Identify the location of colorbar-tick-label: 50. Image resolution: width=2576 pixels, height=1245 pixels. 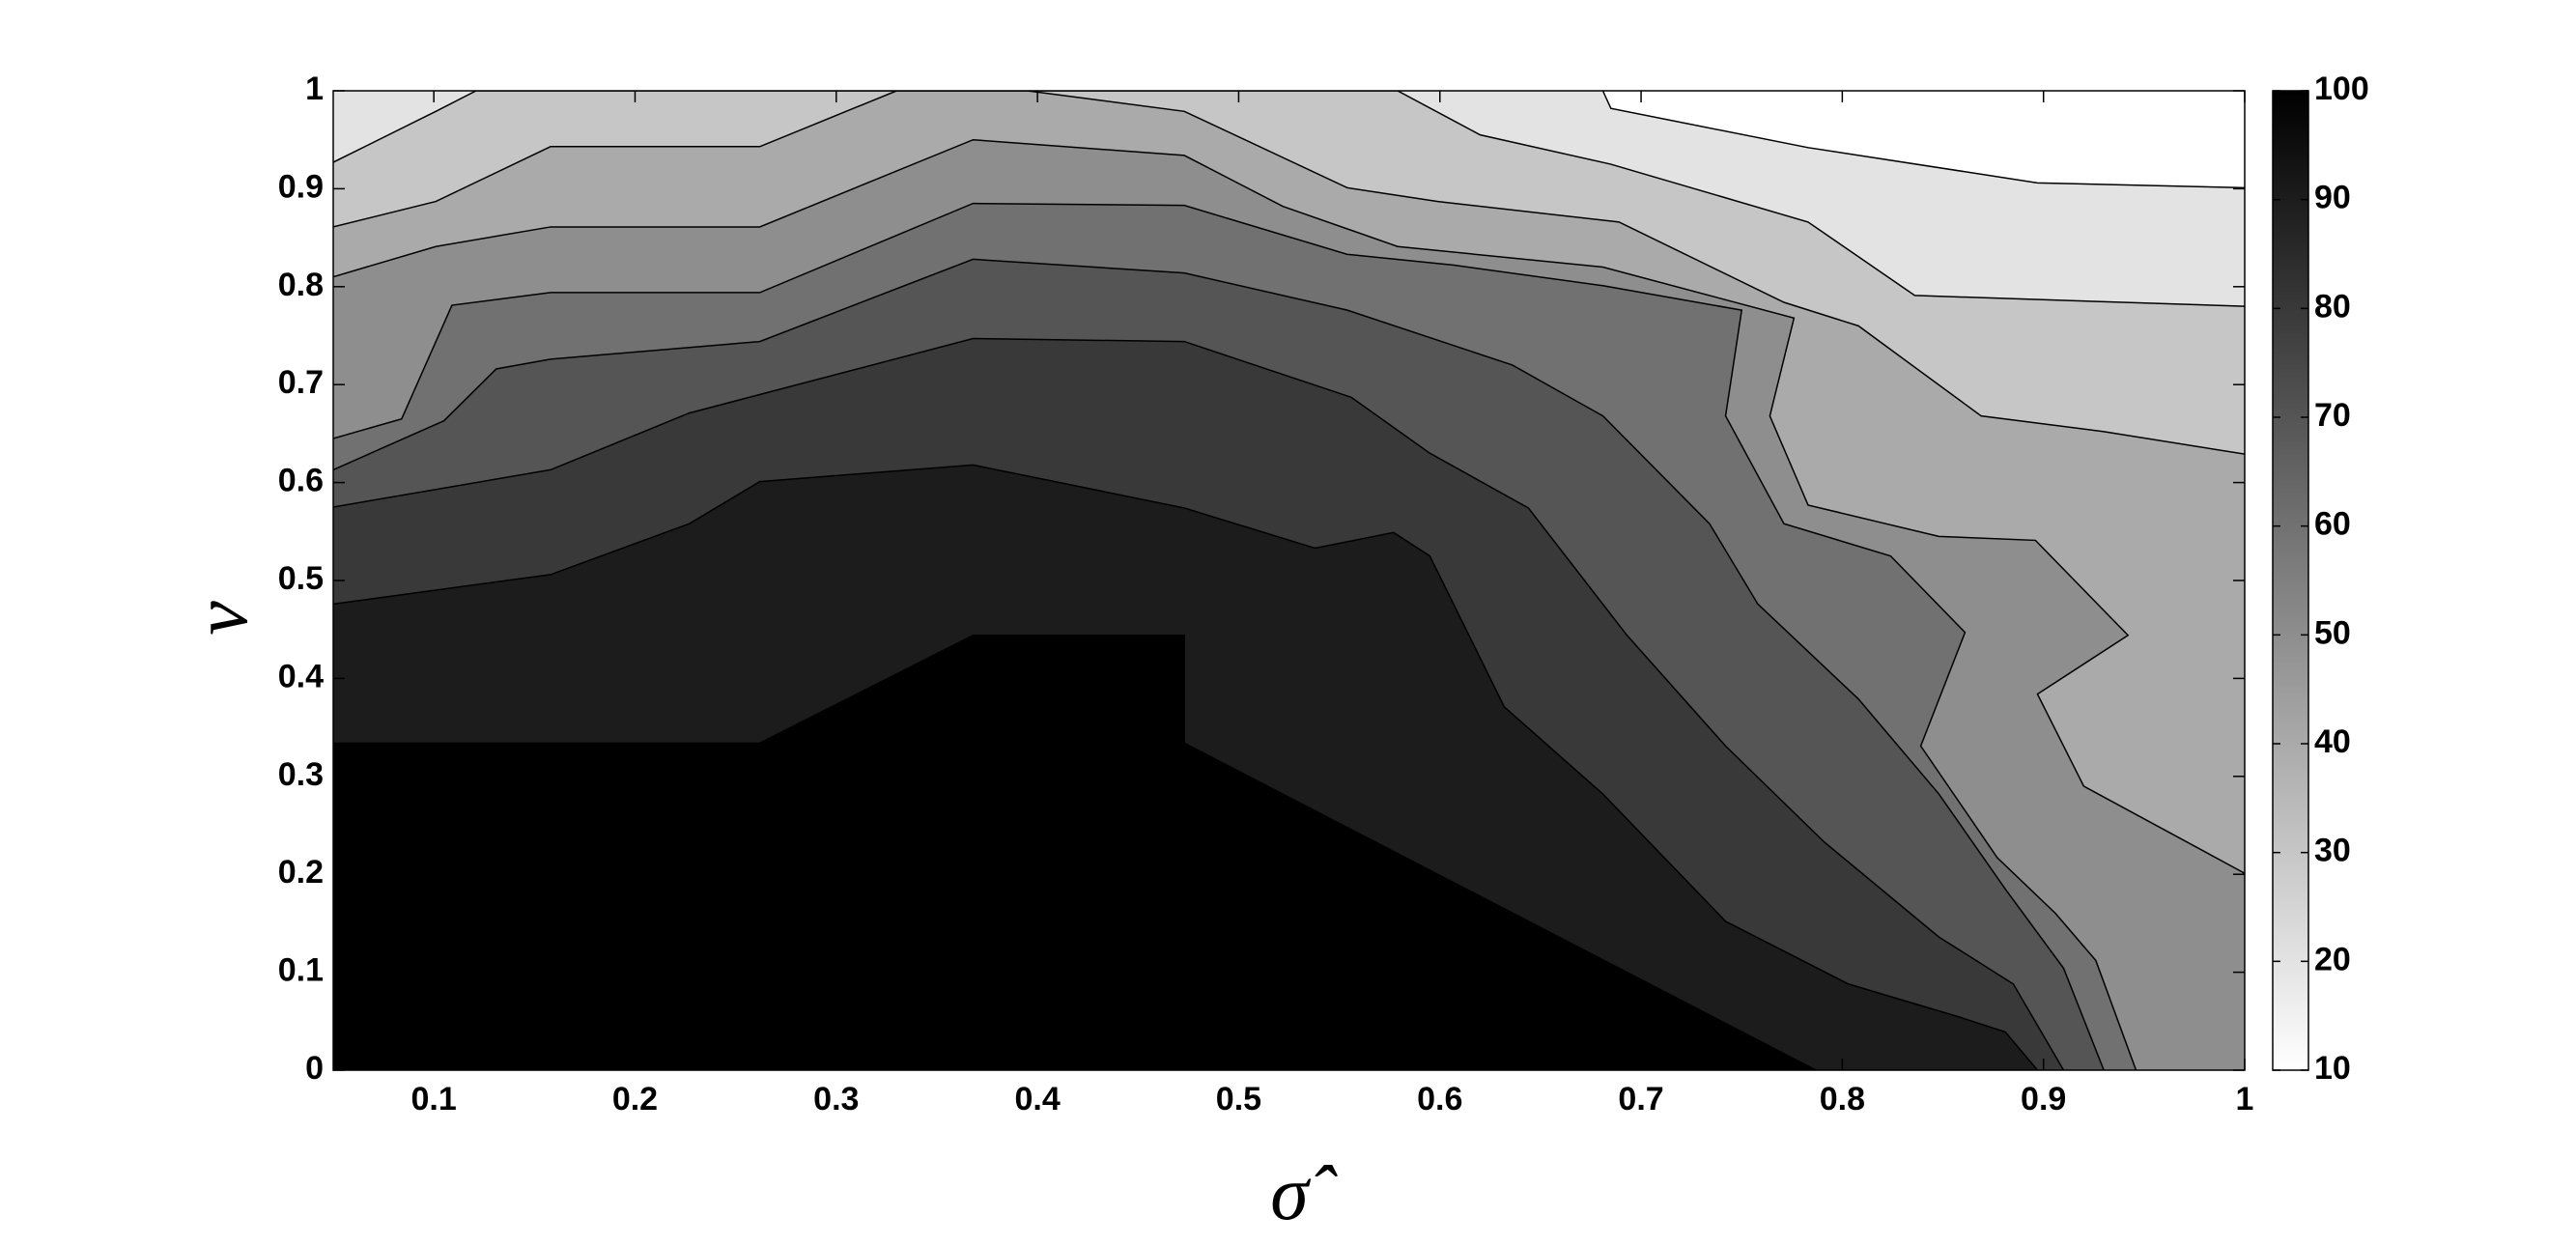
(2332, 632).